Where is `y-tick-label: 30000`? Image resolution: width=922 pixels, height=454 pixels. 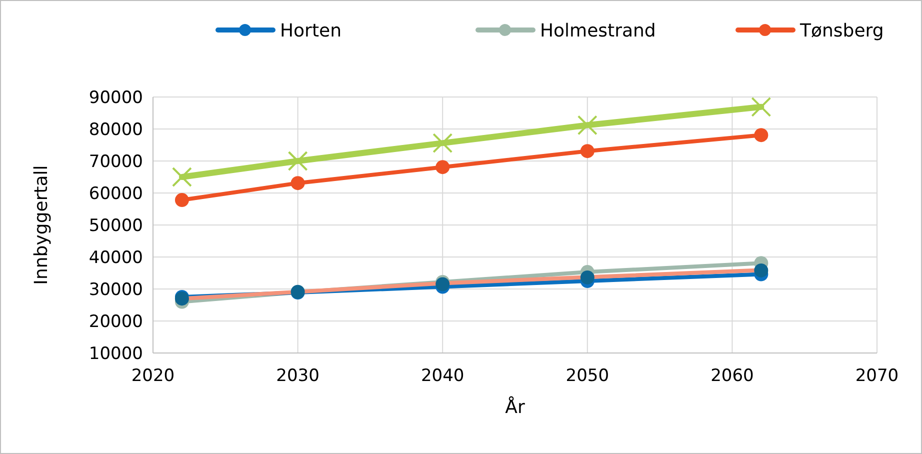
y-tick-label: 30000 is located at coordinates (115, 290).